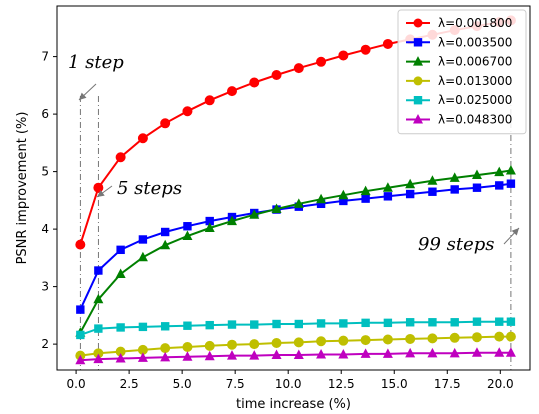 Image resolution: width=539 pixels, height=414 pixels. What do you see at coordinates (475, 62) in the screenshot?
I see `legend-label-3: λ=0.006700` at bounding box center [475, 62].